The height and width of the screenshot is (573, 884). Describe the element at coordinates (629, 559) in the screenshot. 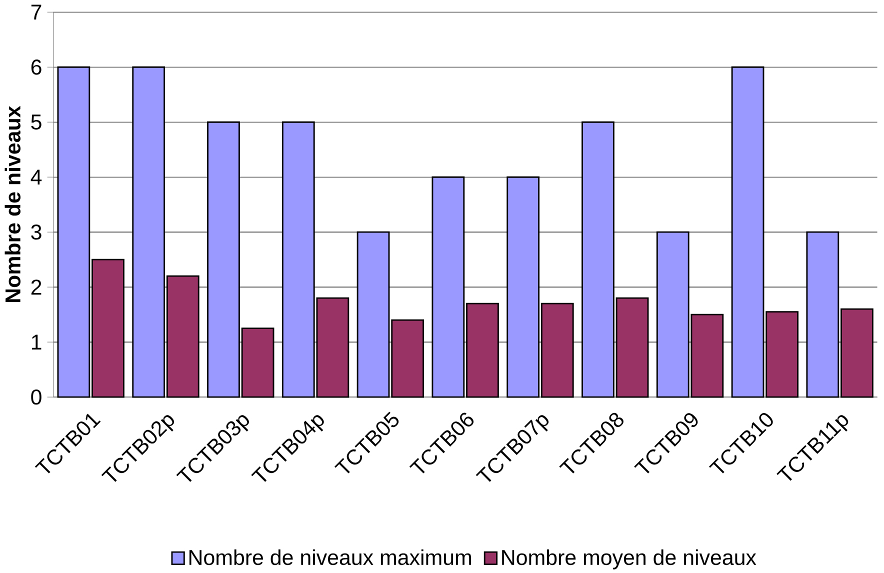

I see `legend-label: Nombre moyen de niveaux` at that location.